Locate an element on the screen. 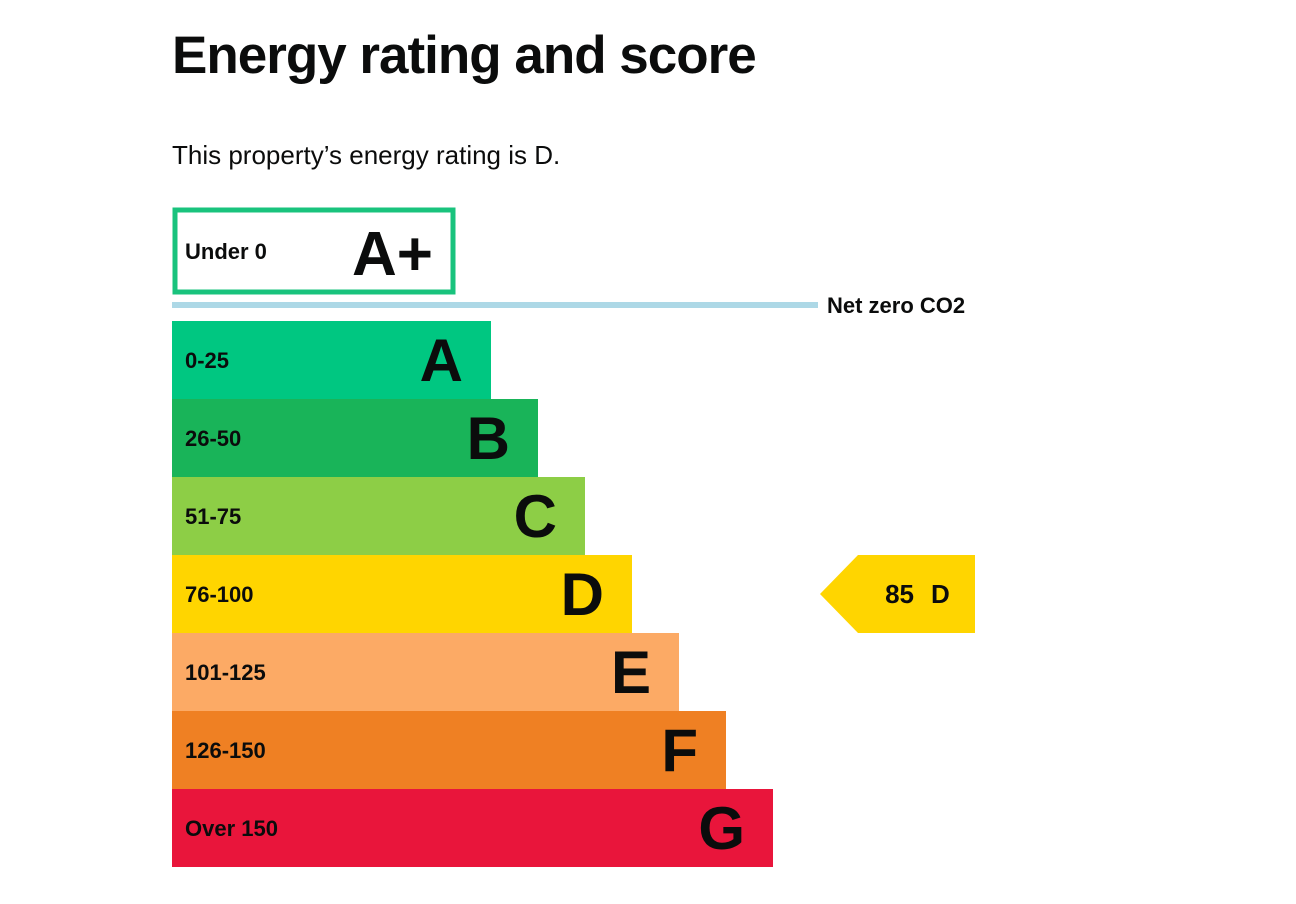 This screenshot has width=1296, height=904. page-title: Energy rating and score is located at coordinates (464, 55).